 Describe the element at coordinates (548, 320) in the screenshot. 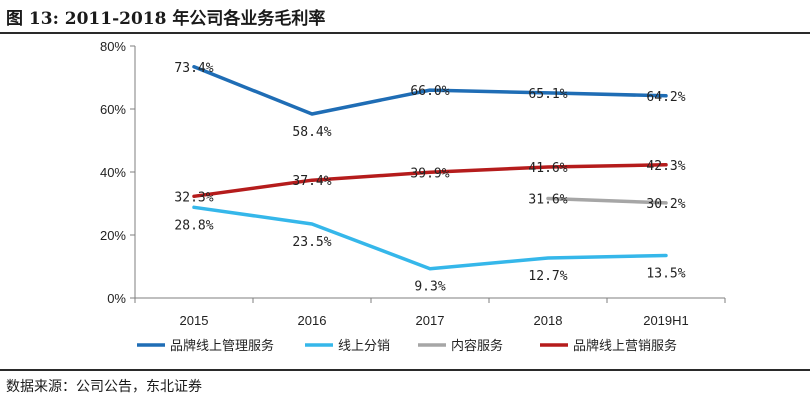

I see `x-tick-label: 2018` at that location.